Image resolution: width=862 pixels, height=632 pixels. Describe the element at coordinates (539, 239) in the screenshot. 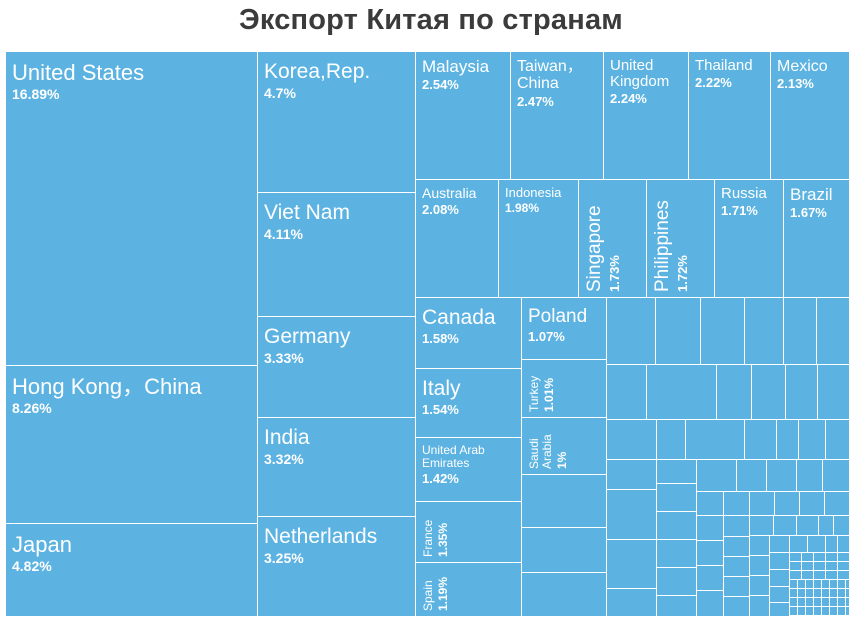

I see `treemap-cell-indonesia: Indonesia 1.98%` at that location.